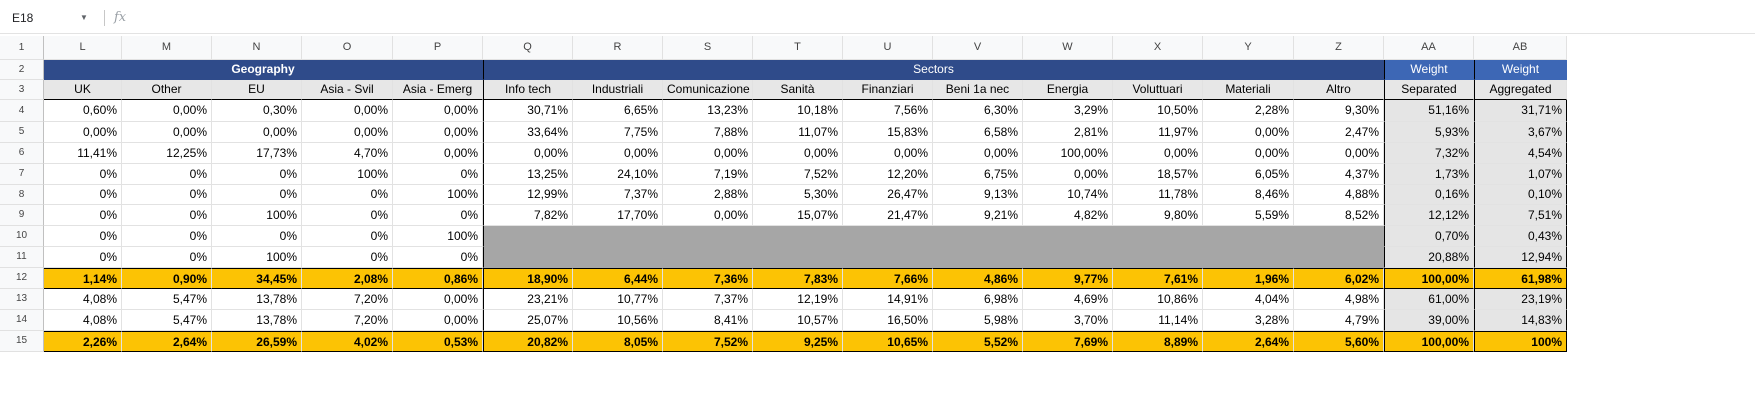  I want to click on column-label-cell: Separated, so click(1429, 90).